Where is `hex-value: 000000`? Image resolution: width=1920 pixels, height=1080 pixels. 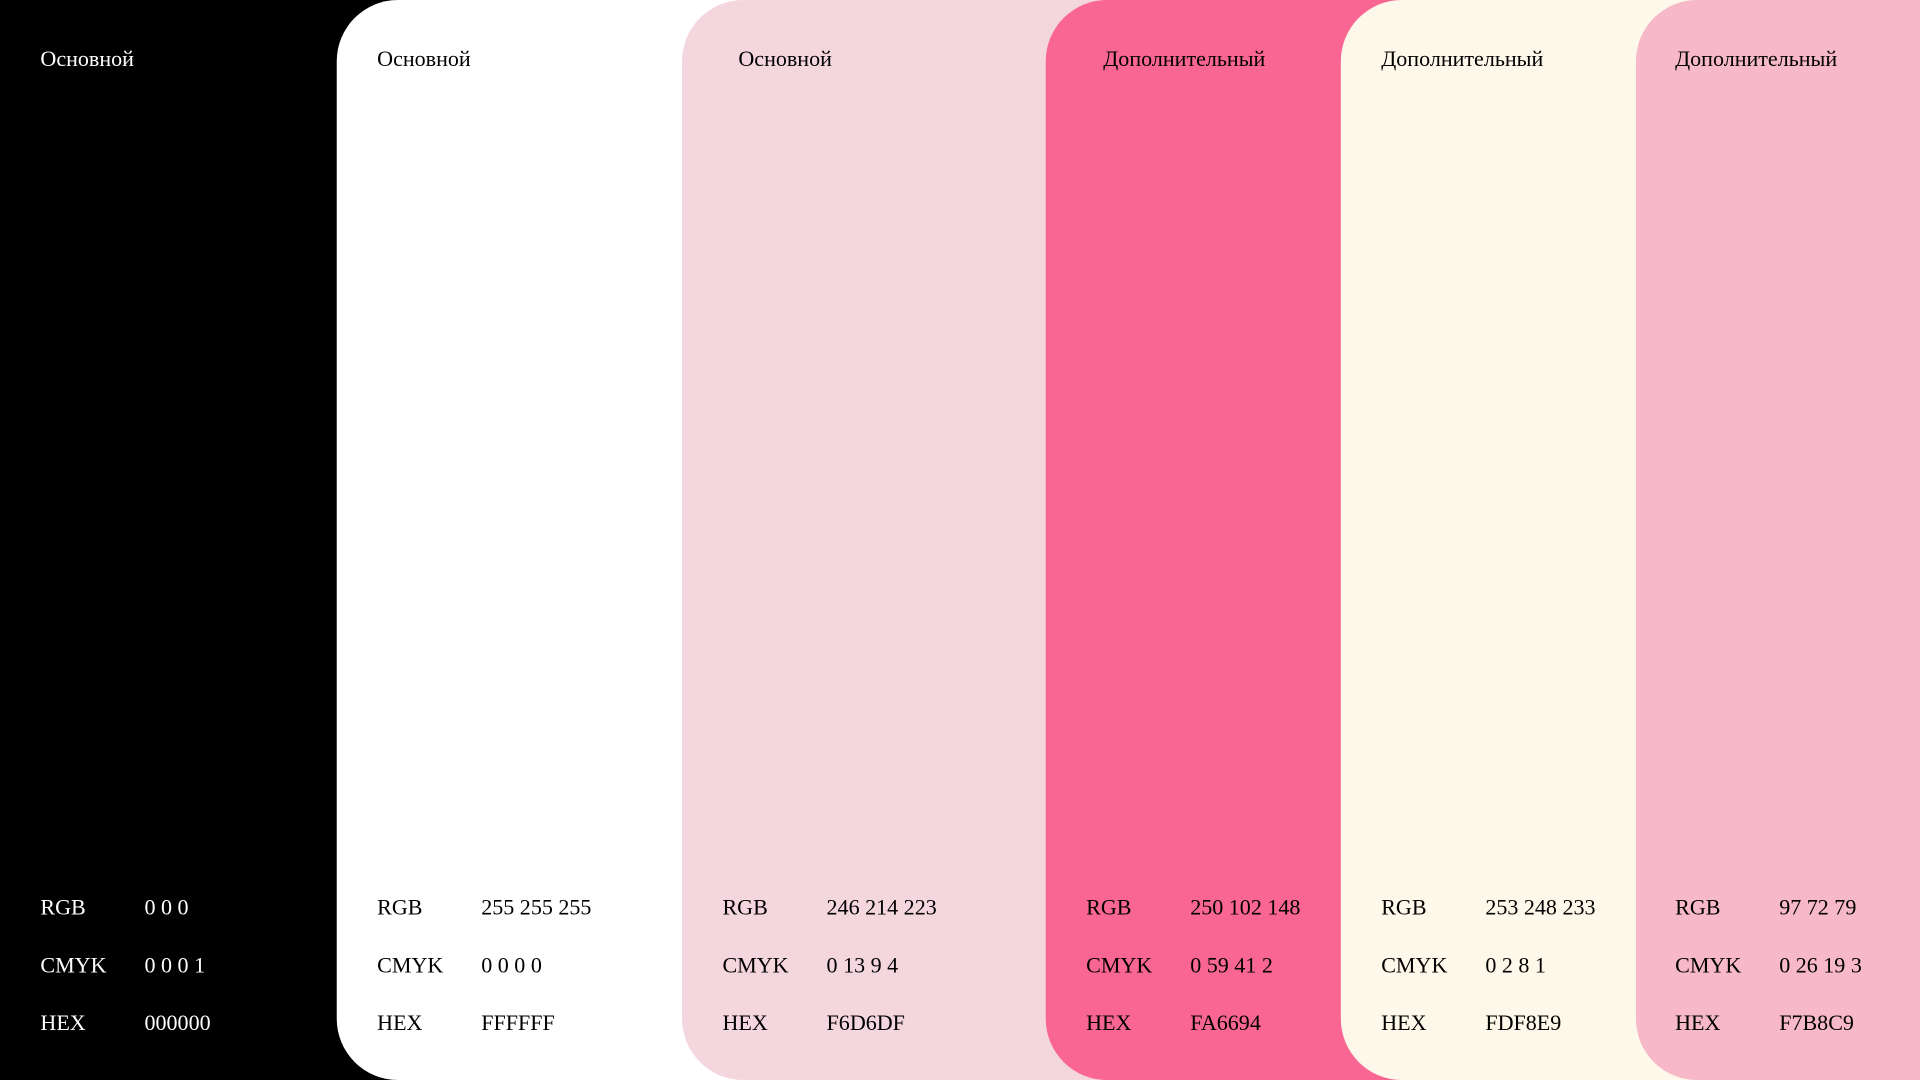
hex-value: 000000 is located at coordinates (177, 1022).